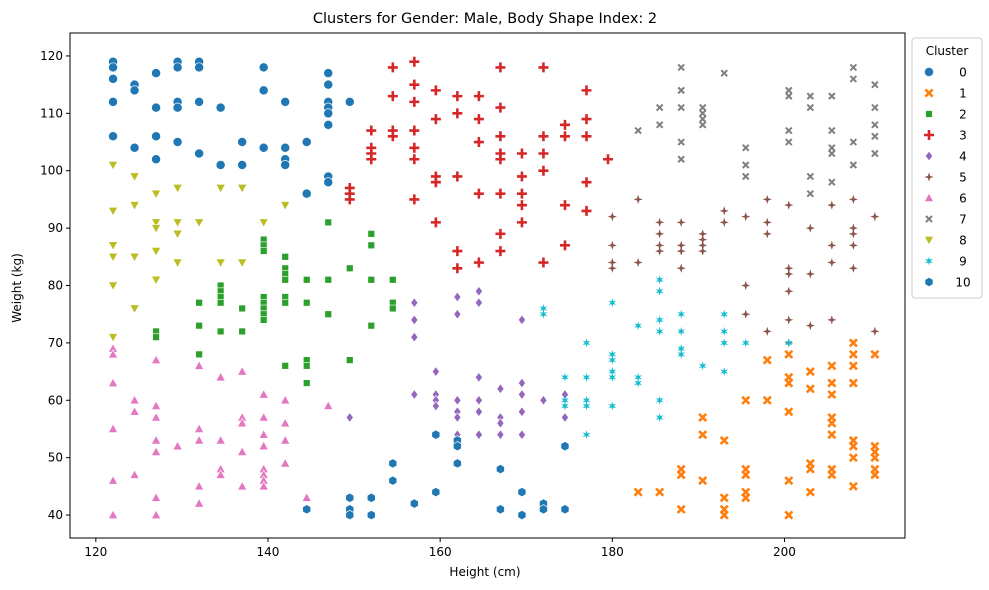 The width and height of the screenshot is (989, 590). I want to click on legend-item-1: 1, so click(945, 94).